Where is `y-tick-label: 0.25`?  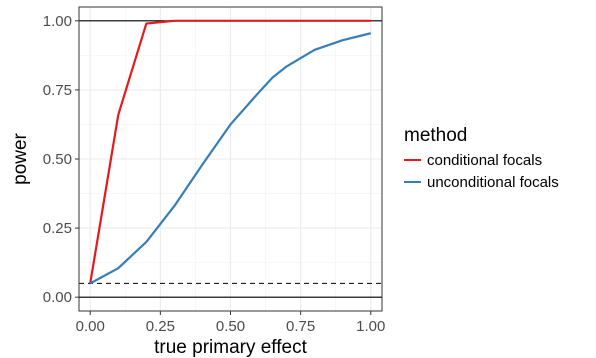
y-tick-label: 0.25 is located at coordinates (57, 228).